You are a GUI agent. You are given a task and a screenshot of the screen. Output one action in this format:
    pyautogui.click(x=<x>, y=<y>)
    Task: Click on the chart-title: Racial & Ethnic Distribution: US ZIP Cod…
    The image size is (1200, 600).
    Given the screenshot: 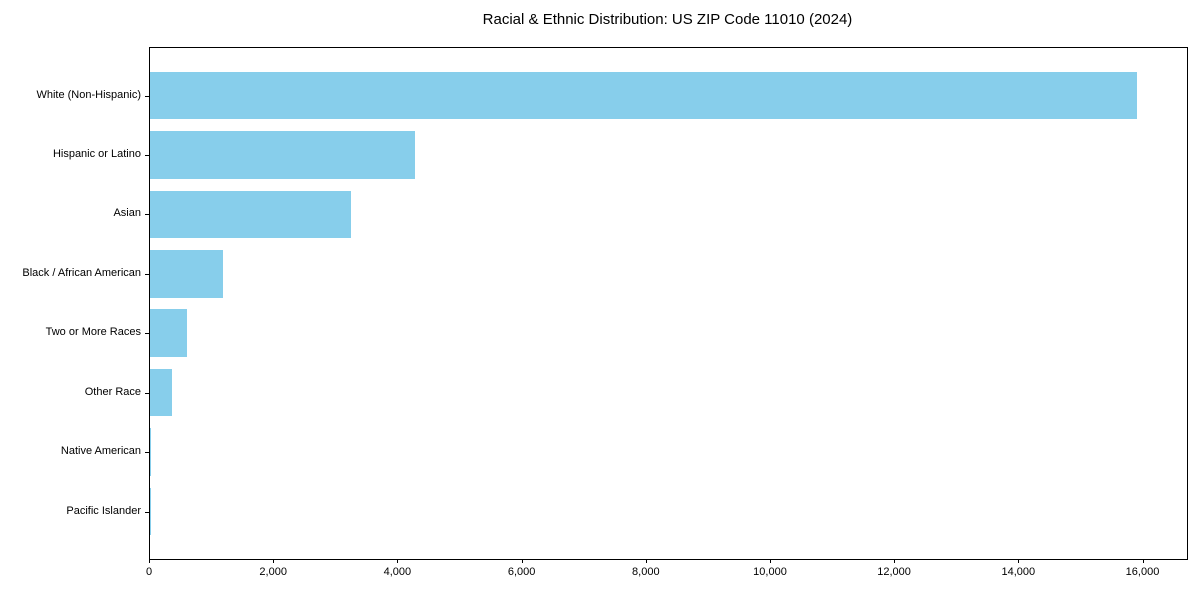 What is the action you would take?
    pyautogui.click(x=667, y=19)
    